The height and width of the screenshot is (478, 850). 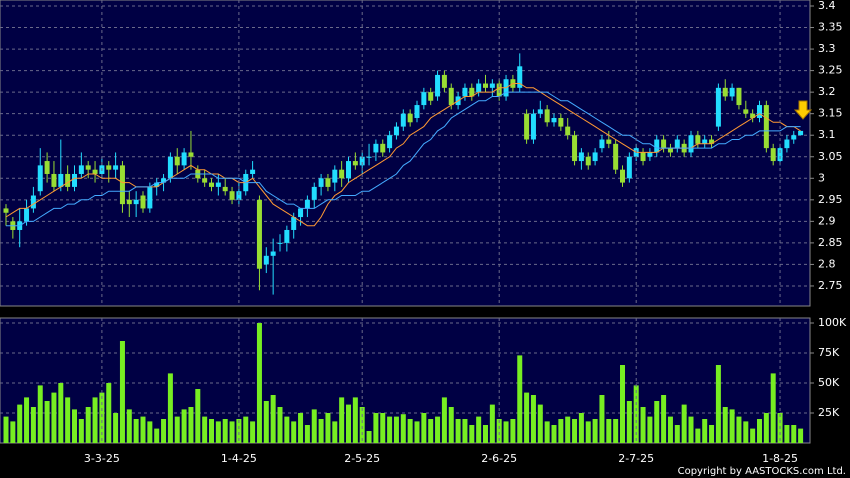 What do you see at coordinates (827, 134) in the screenshot?
I see `y-tick-label: 3.1` at bounding box center [827, 134].